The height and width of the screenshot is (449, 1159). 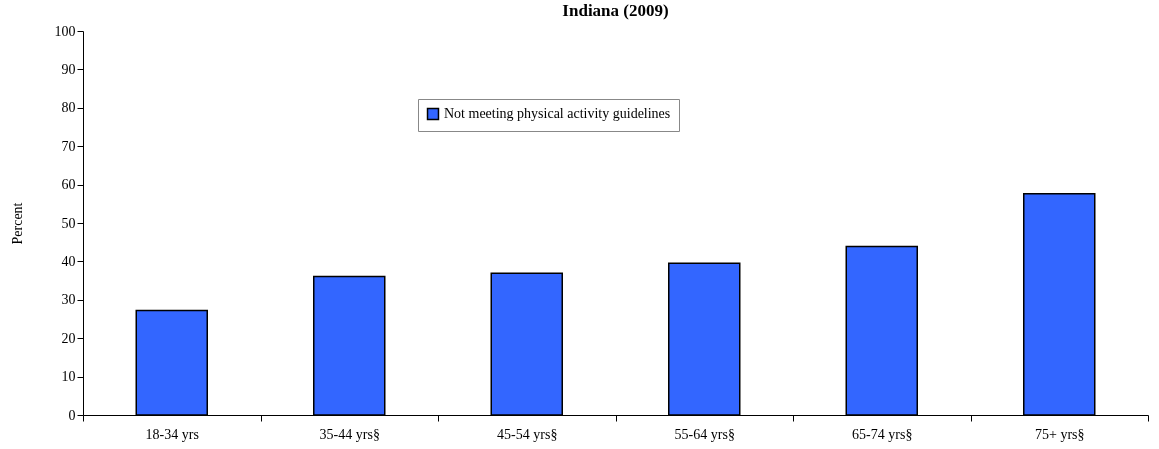 I want to click on y-tick-label: 30, so click(x=68, y=300).